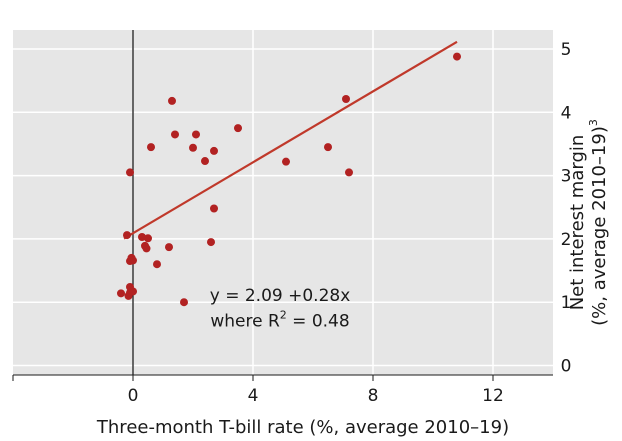 This screenshot has height=441, width=622. Describe the element at coordinates (577, 223) in the screenshot. I see `y-axis-title-line1: Net interest margin` at that location.